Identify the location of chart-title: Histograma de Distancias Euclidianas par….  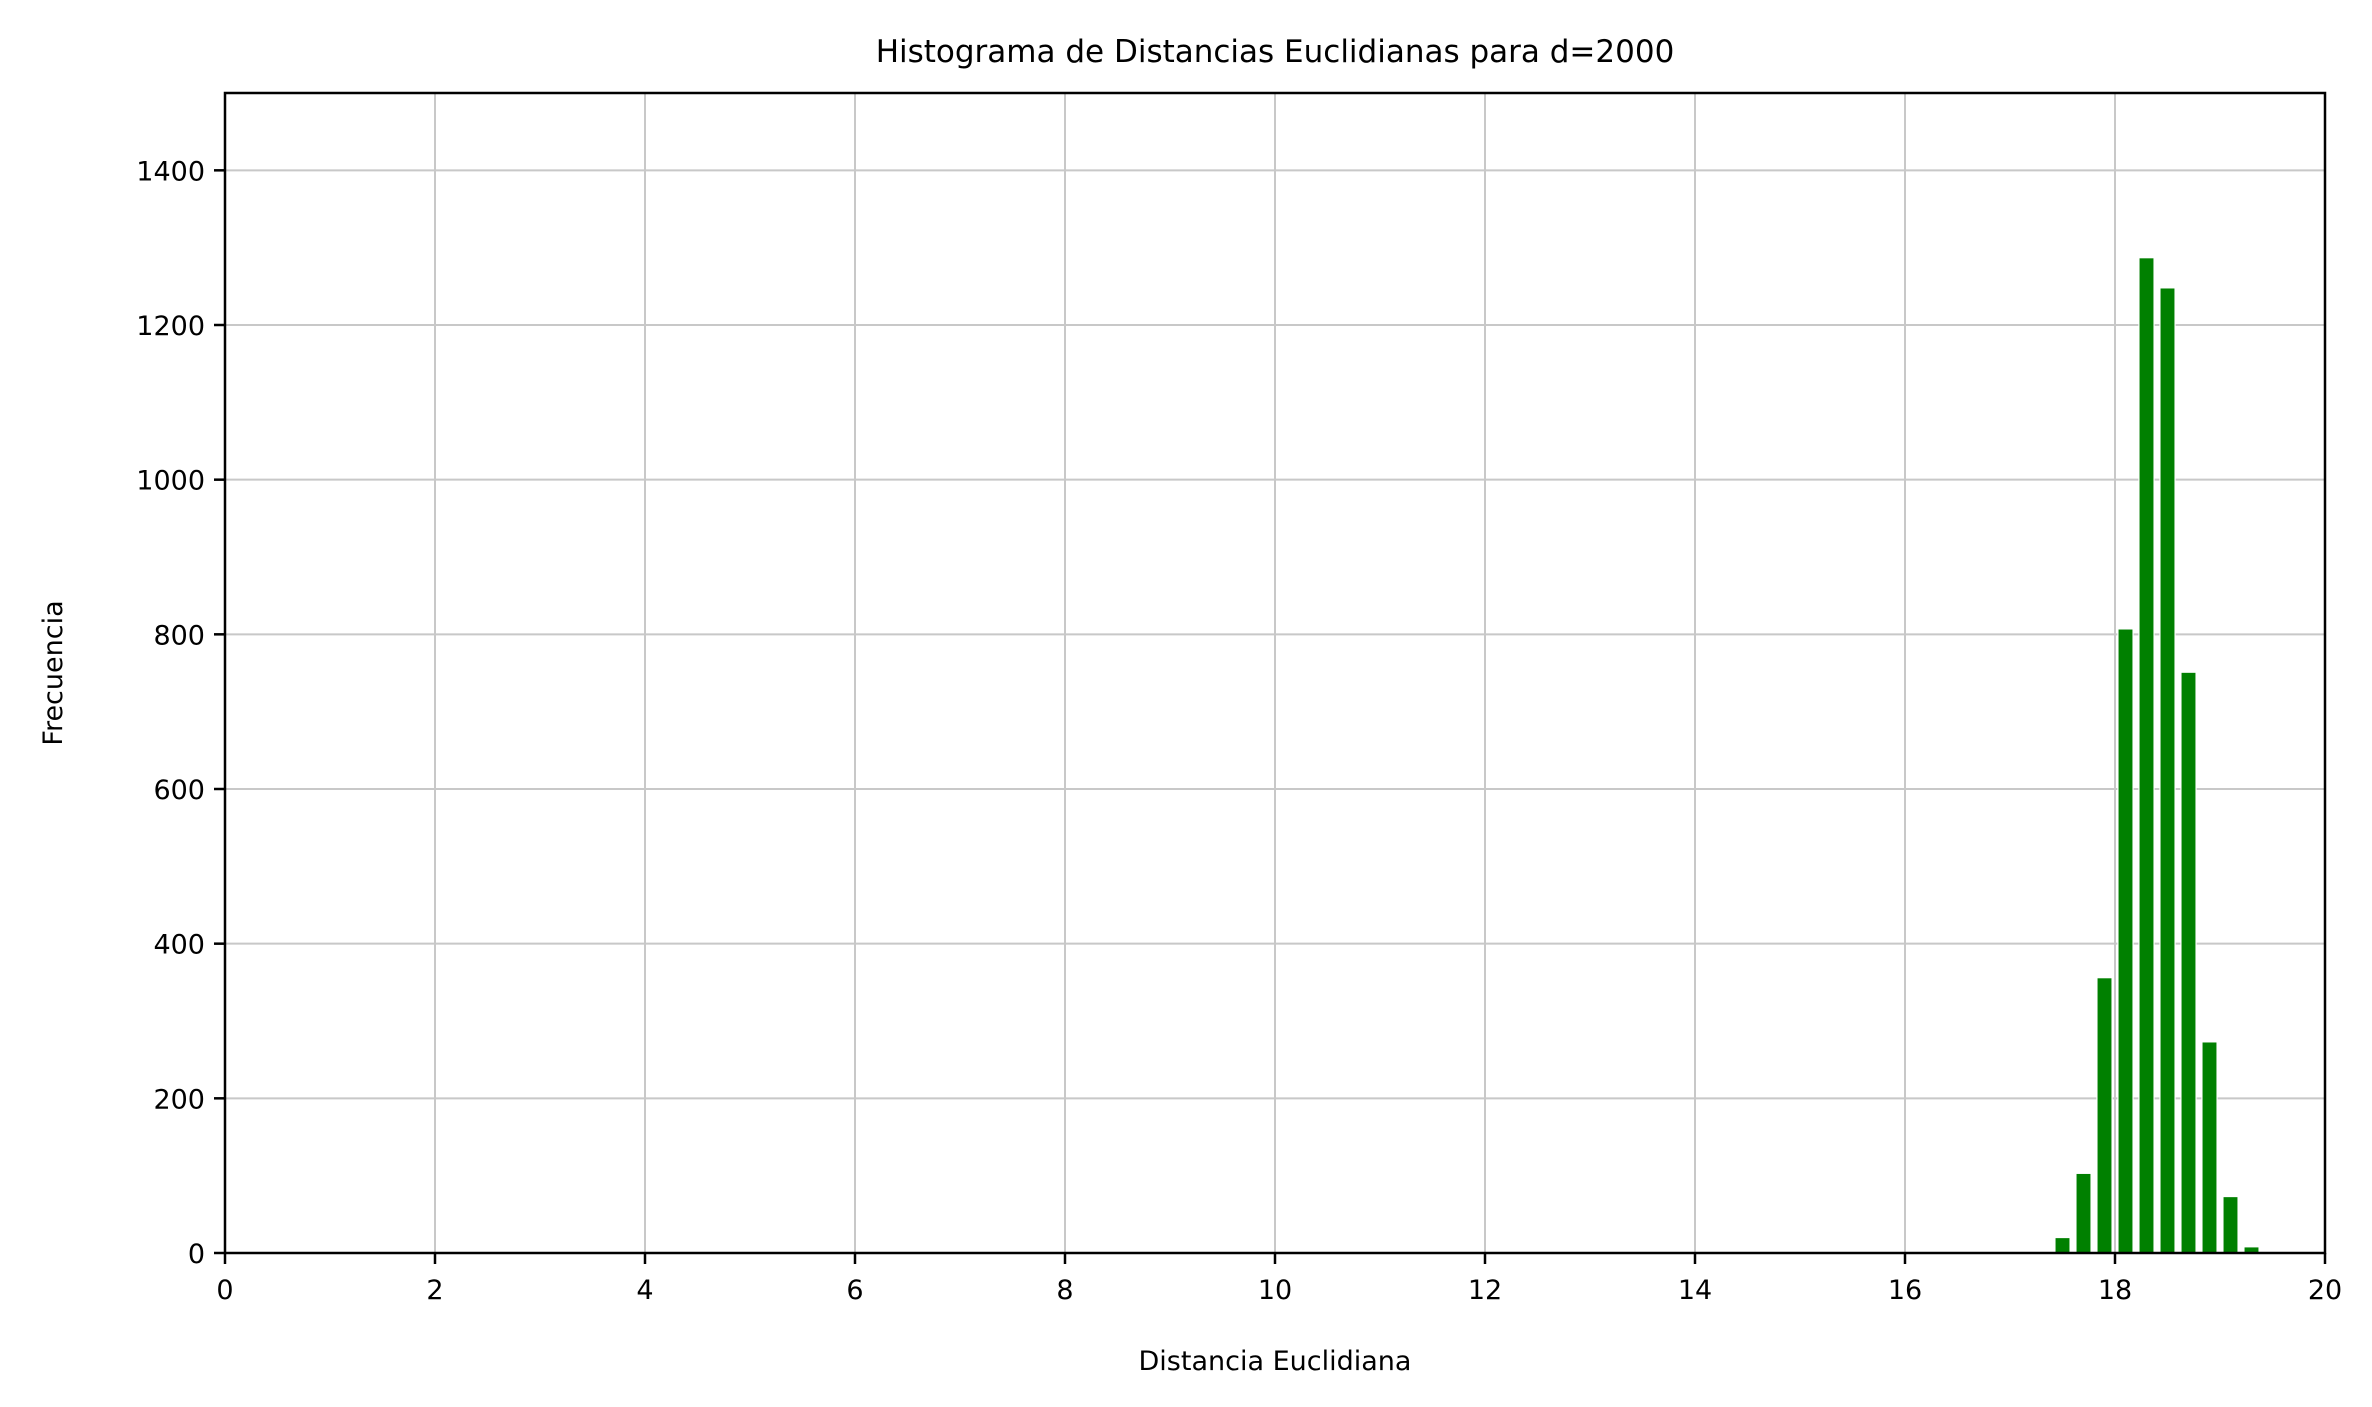
(1275, 52).